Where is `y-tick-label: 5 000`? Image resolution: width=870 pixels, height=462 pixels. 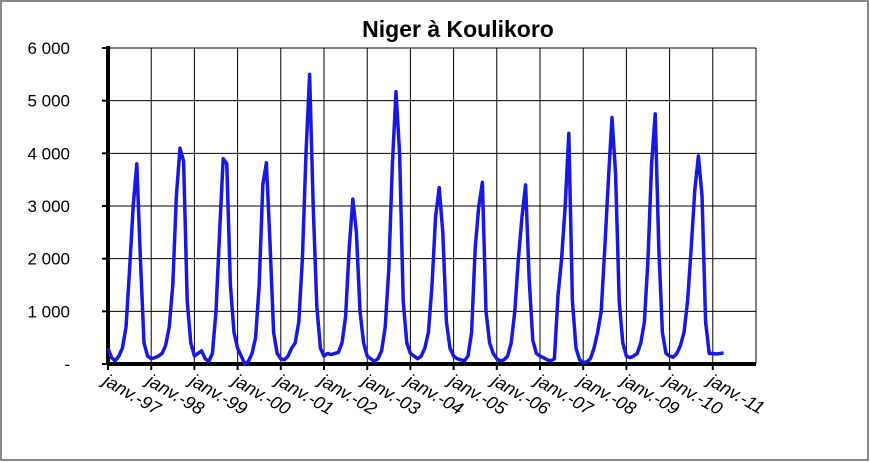 y-tick-label: 5 000 is located at coordinates (48, 101).